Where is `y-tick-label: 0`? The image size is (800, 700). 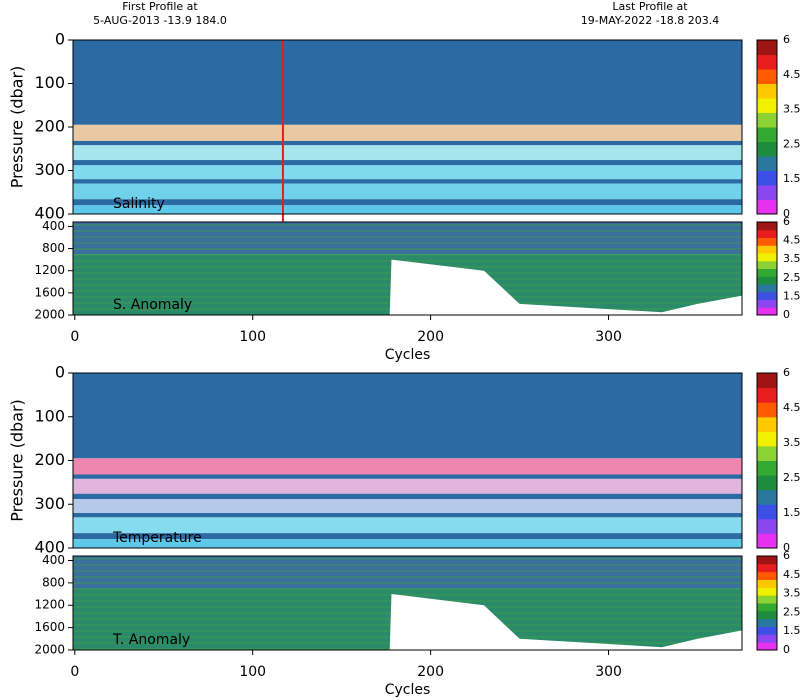
y-tick-label: 0 is located at coordinates (60, 39).